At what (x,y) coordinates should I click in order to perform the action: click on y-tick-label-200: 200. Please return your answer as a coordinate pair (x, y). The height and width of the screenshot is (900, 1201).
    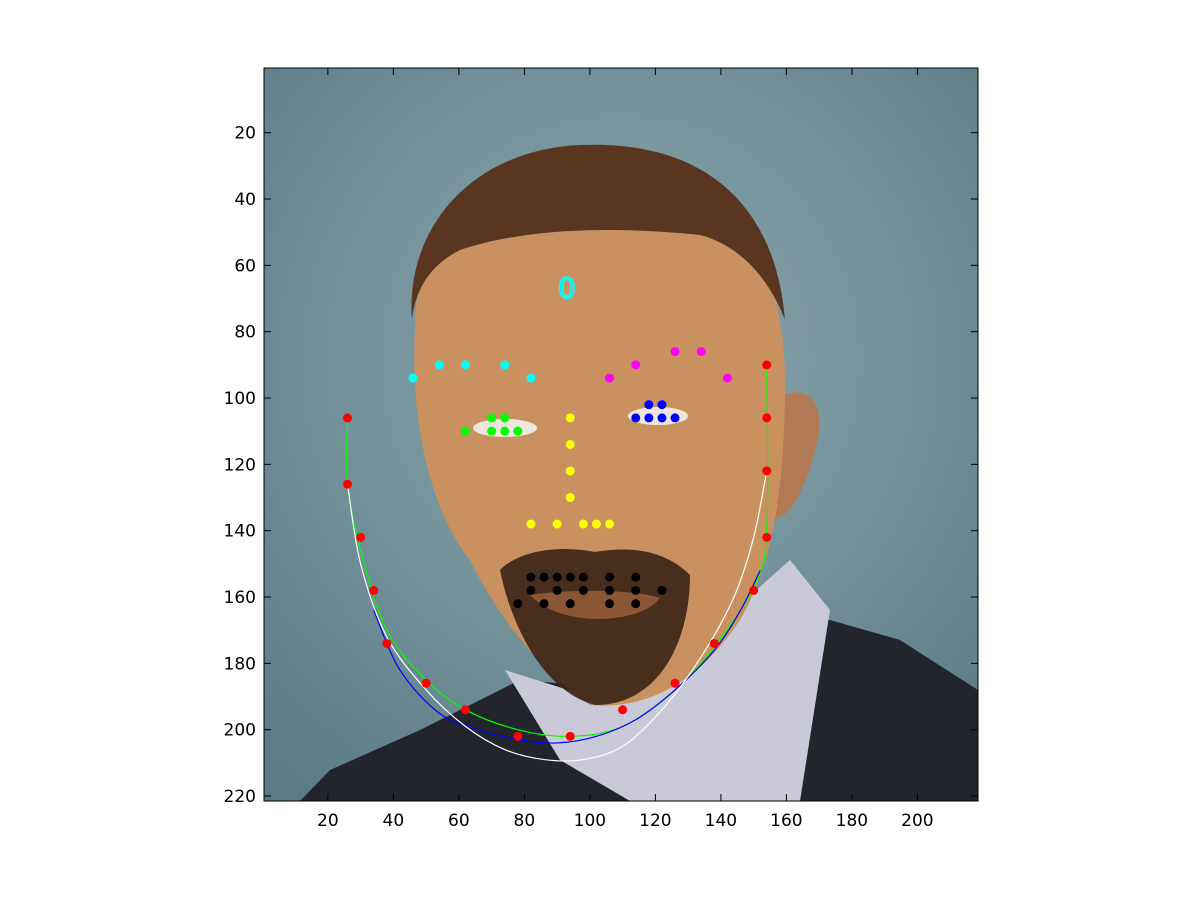
    Looking at the image, I should click on (240, 731).